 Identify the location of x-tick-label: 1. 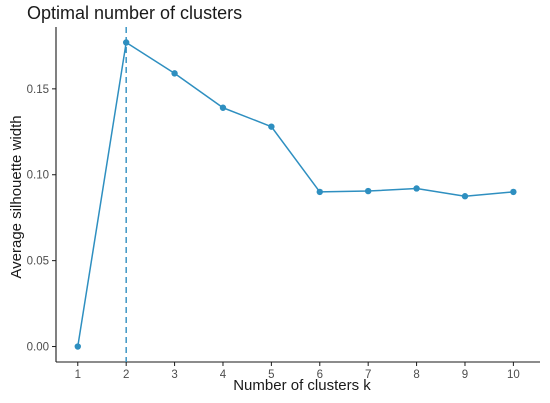
(78, 375).